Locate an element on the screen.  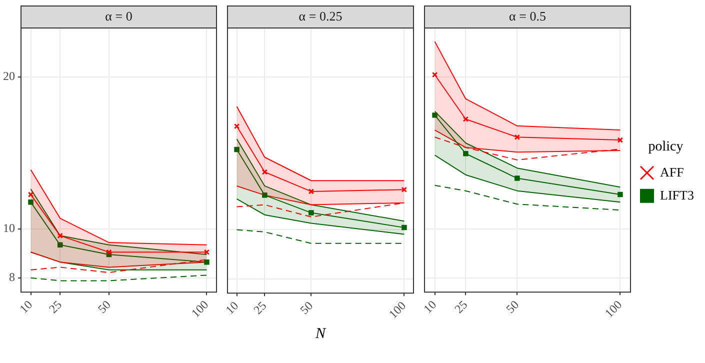
x-axis-title: N is located at coordinates (320, 334).